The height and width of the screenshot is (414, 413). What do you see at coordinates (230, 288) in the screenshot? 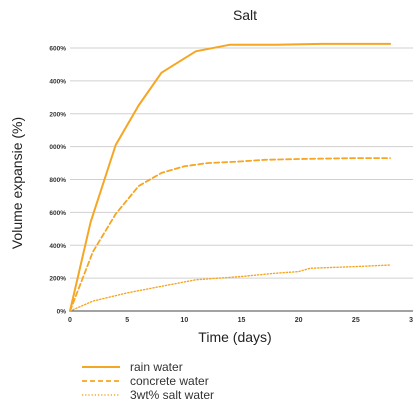
I see `series-line` at bounding box center [230, 288].